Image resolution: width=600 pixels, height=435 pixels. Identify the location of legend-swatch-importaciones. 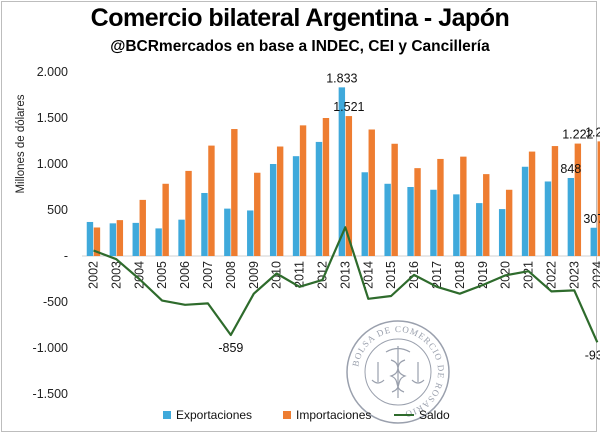
(287, 415).